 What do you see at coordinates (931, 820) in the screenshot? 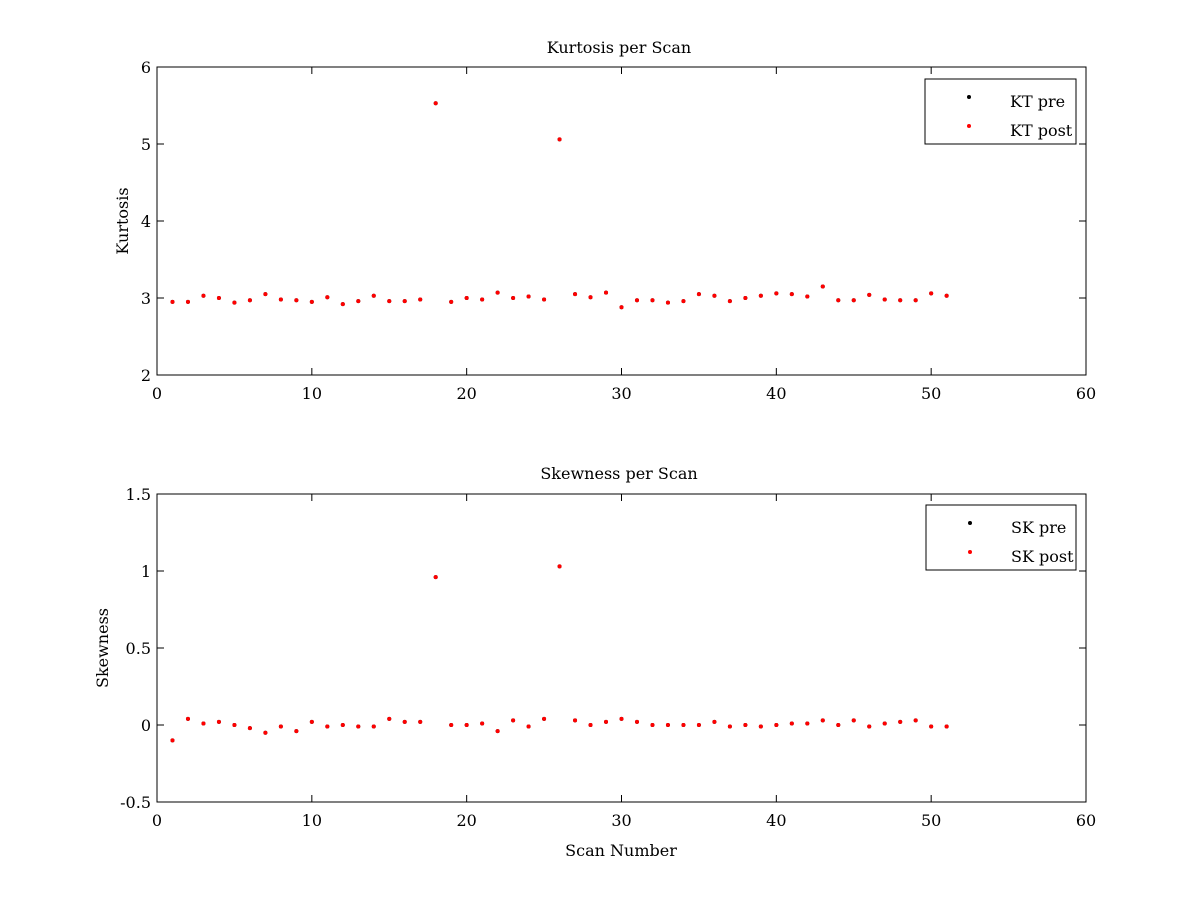
I see `x-tick-label: 50` at bounding box center [931, 820].